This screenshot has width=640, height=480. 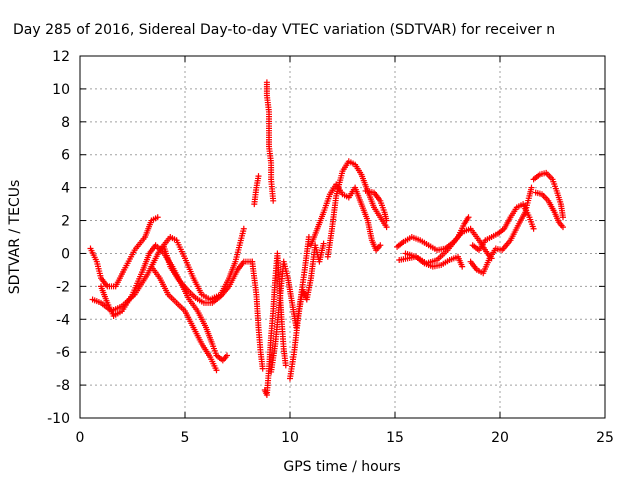 I want to click on y-axis-label: SDTVAR / TECUs, so click(x=15, y=237).